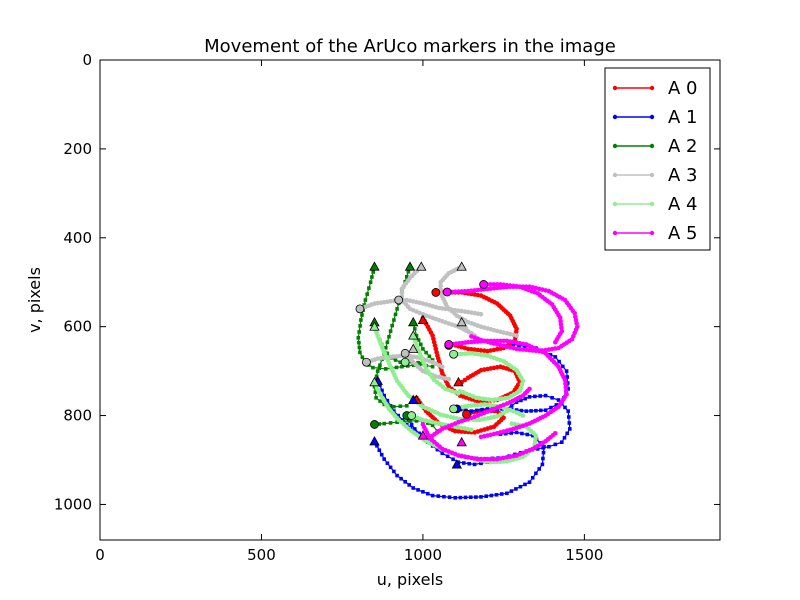 The image size is (800, 600). Describe the element at coordinates (652, 233) in the screenshot. I see `legend-dot` at that location.